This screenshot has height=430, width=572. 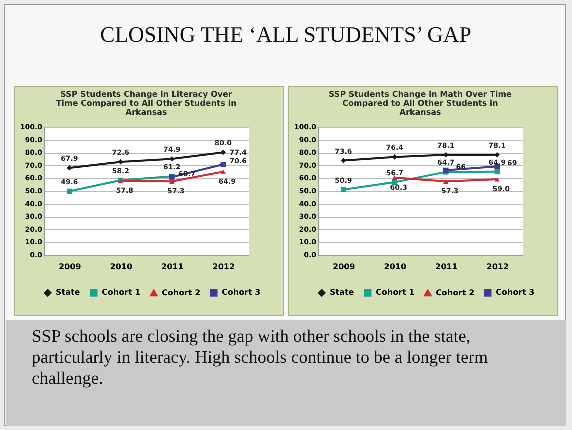 I want to click on chart-title: SSP Students Change in Literacy Over Time Compared to All Other Students in Arkansas, so click(x=147, y=103).